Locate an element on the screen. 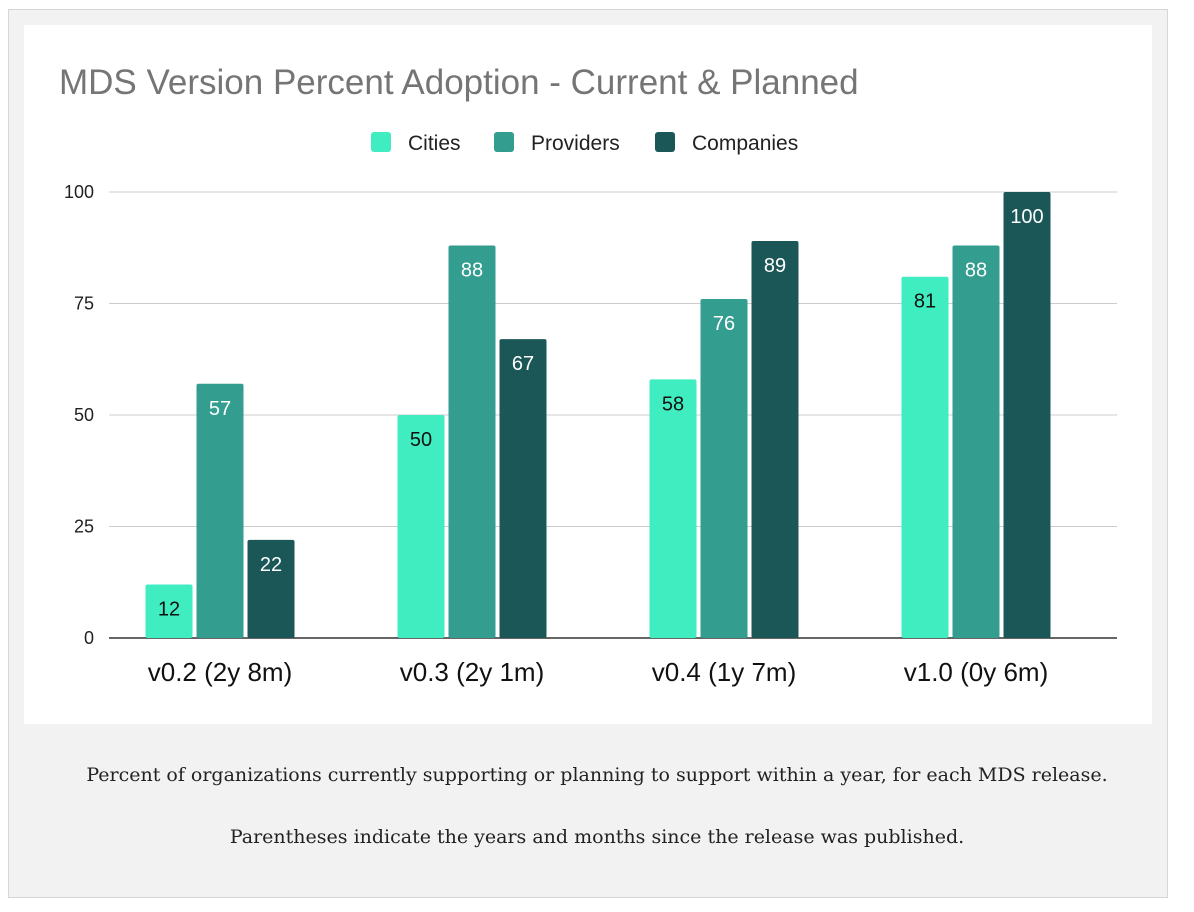 Image resolution: width=1194 pixels, height=912 pixels. data-label-cities-v0-2-2y-8m: 12 is located at coordinates (169, 609).